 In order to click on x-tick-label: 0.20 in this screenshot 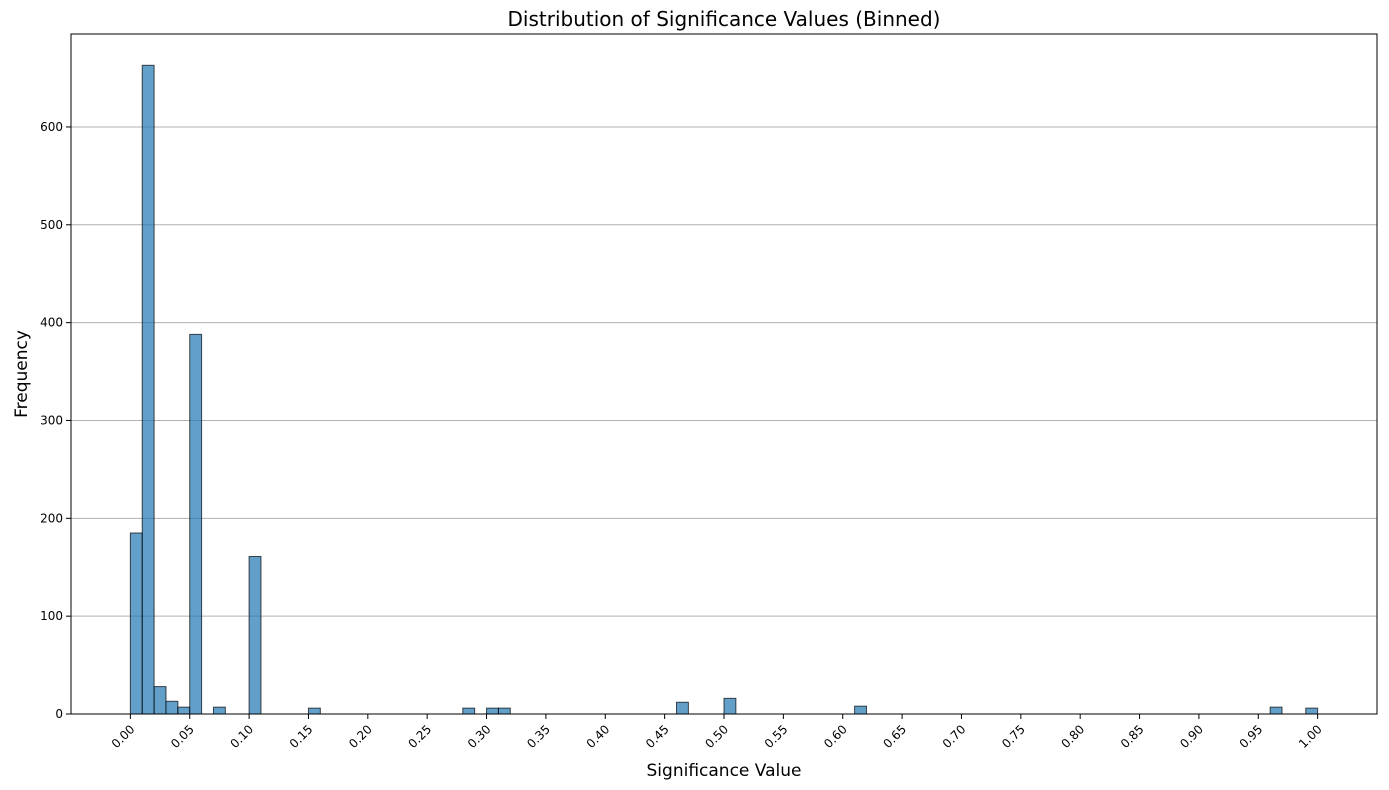, I will do `click(360, 736)`.